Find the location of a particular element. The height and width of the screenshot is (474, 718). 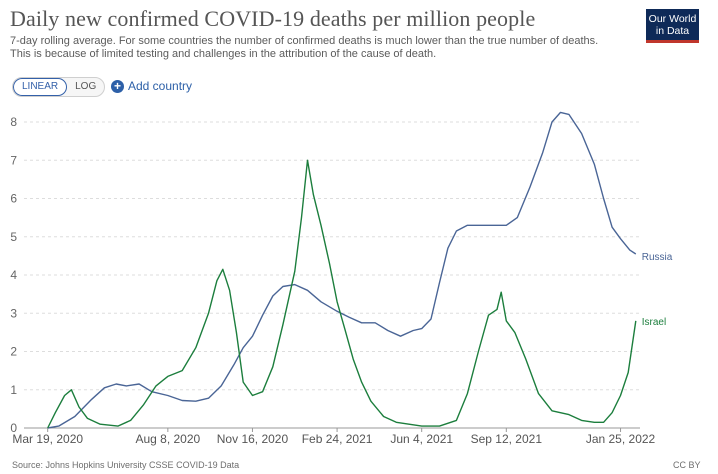

y-tick-label: 2 is located at coordinates (13, 352).